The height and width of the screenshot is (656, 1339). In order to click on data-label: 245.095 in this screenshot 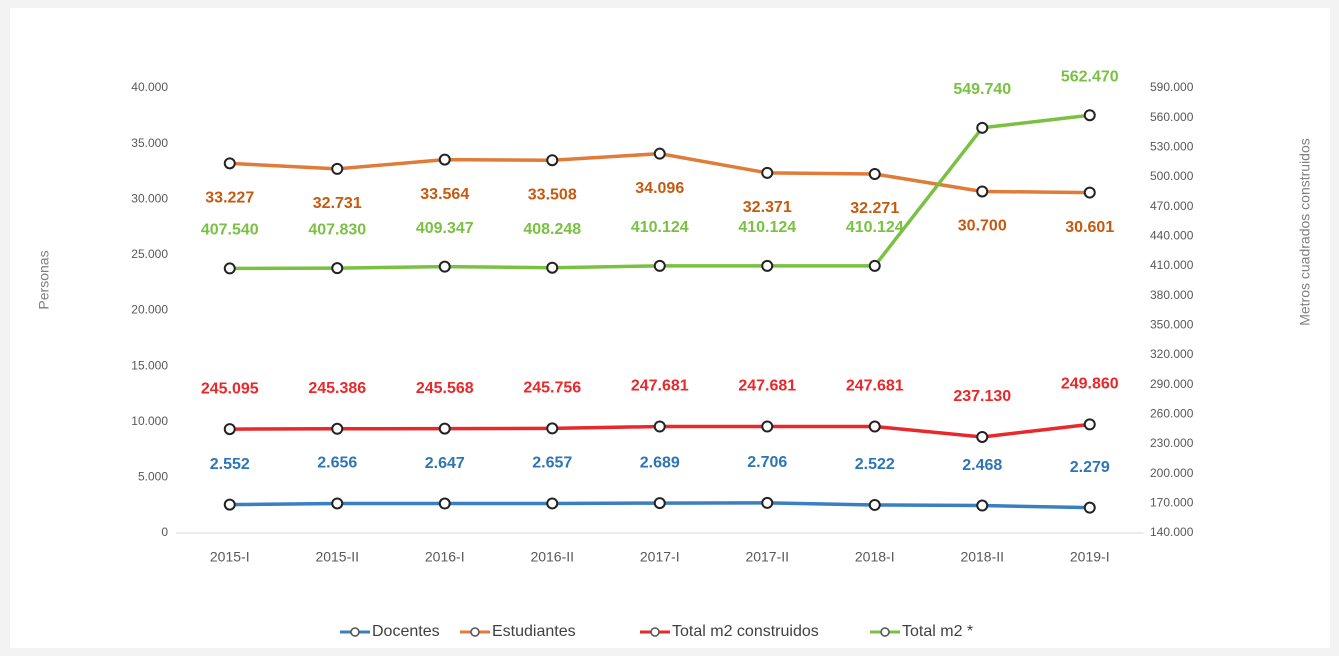, I will do `click(230, 388)`.